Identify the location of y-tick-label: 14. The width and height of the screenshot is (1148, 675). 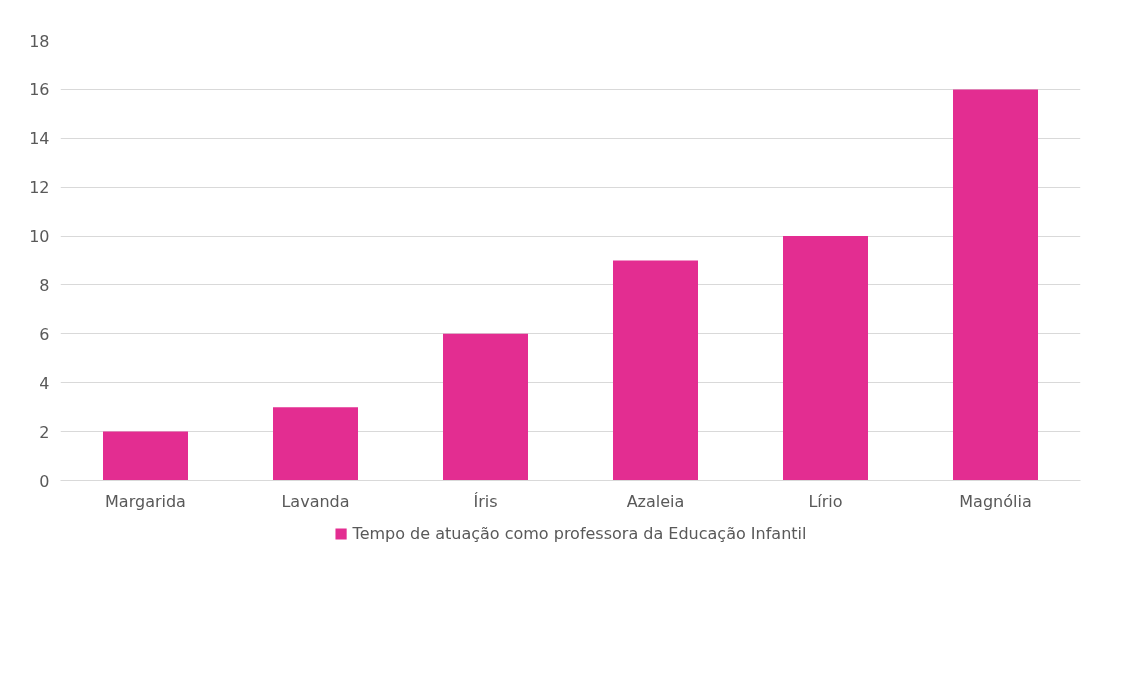
(39, 139).